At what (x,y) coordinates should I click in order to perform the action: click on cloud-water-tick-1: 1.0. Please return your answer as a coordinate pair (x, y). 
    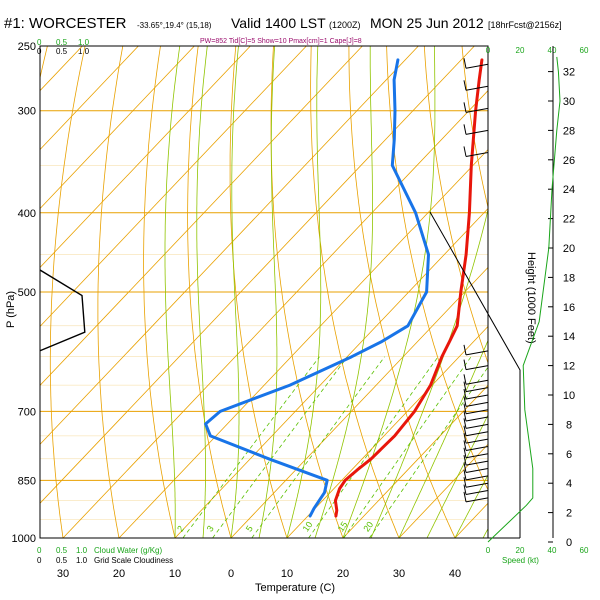
    Looking at the image, I should click on (84, 42).